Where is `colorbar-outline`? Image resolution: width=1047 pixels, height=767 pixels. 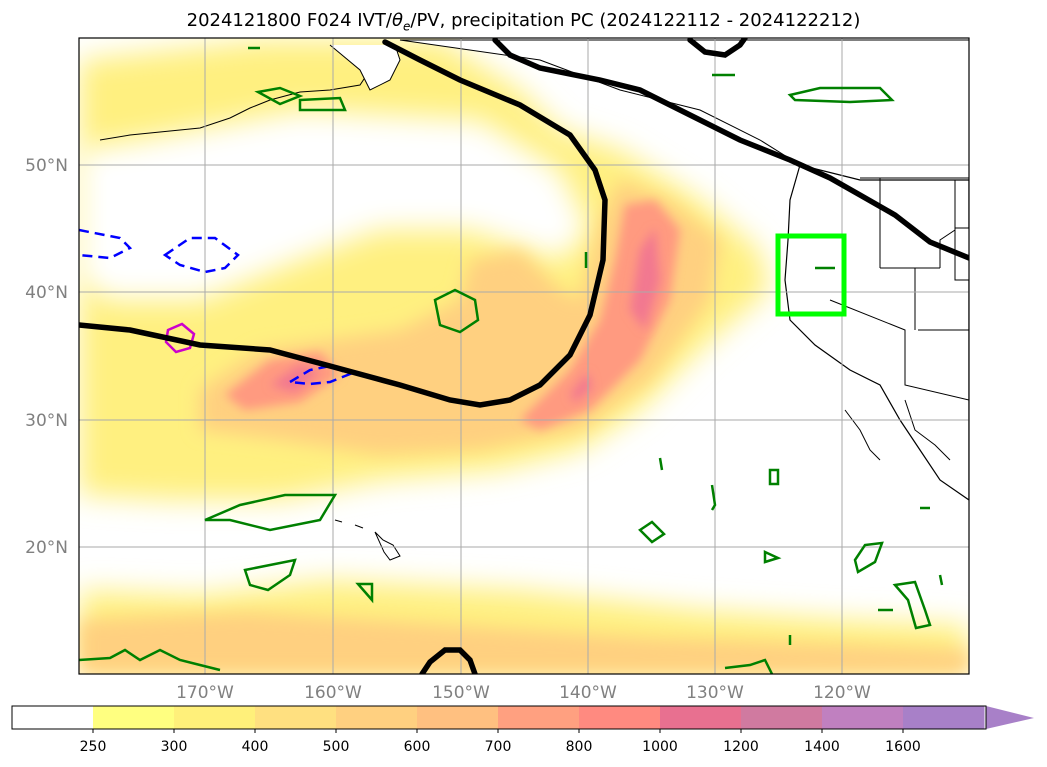 colorbar-outline is located at coordinates (499, 717).